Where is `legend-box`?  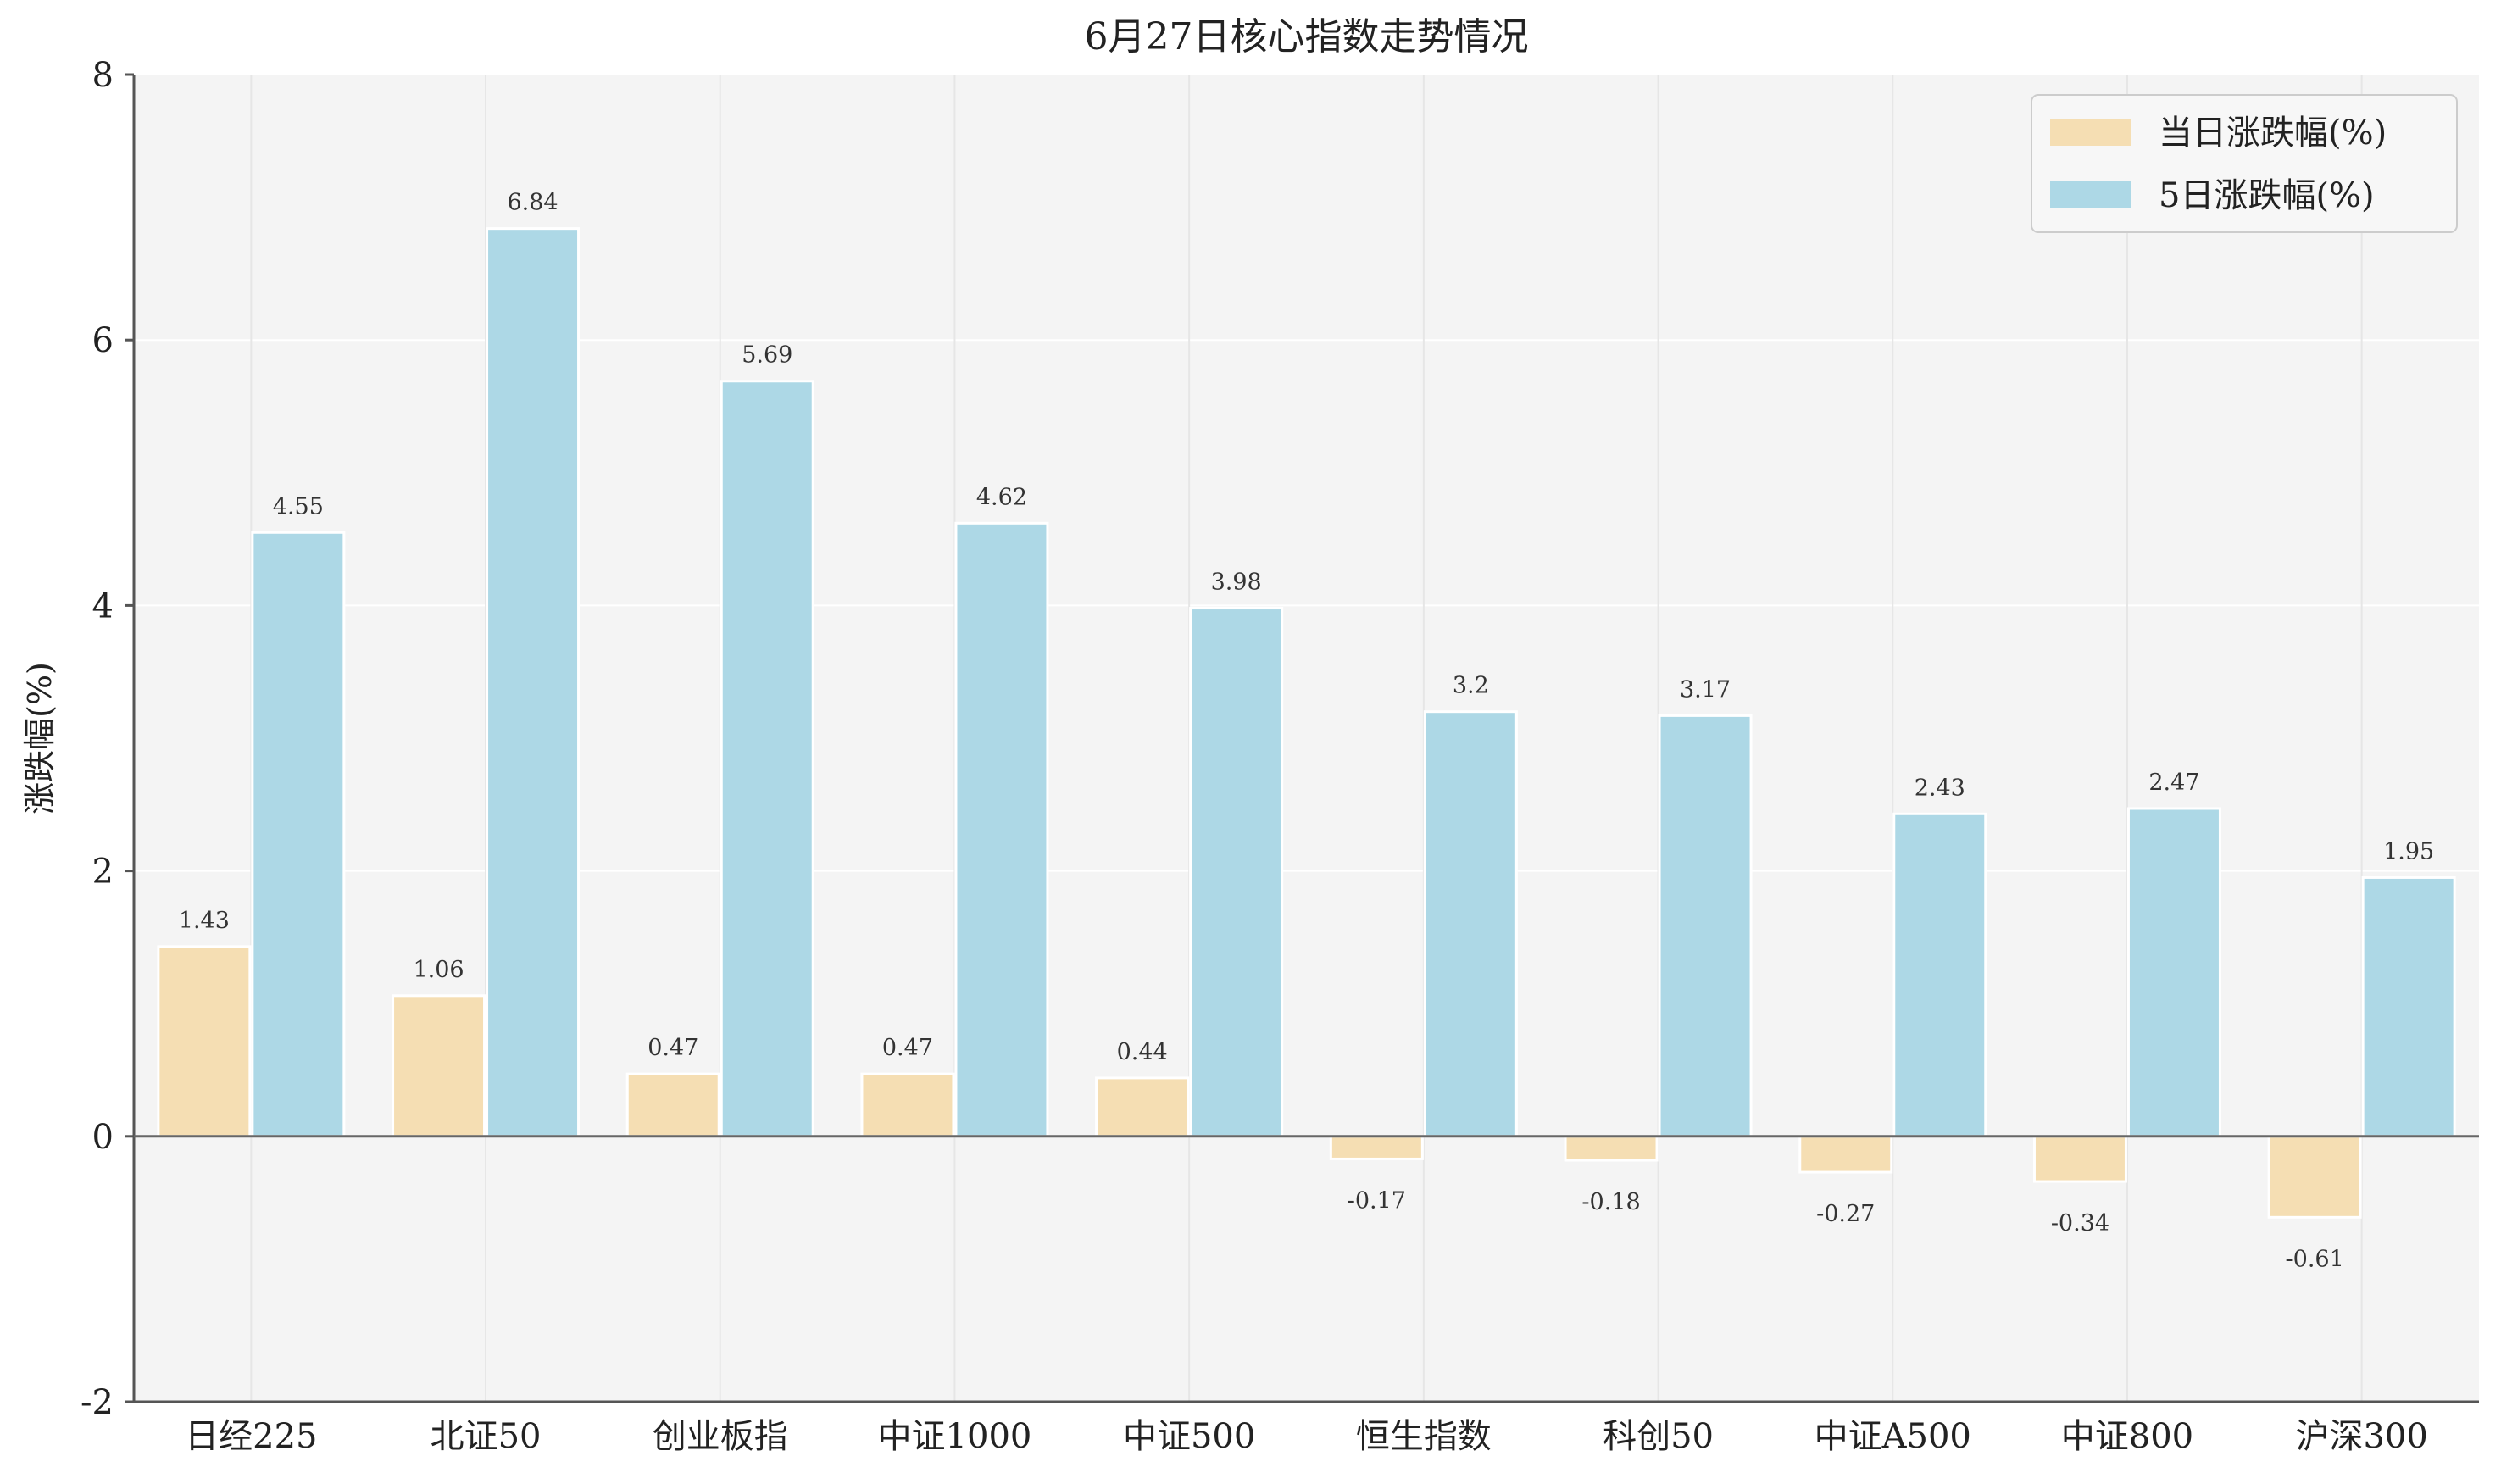 legend-box is located at coordinates (2244, 164).